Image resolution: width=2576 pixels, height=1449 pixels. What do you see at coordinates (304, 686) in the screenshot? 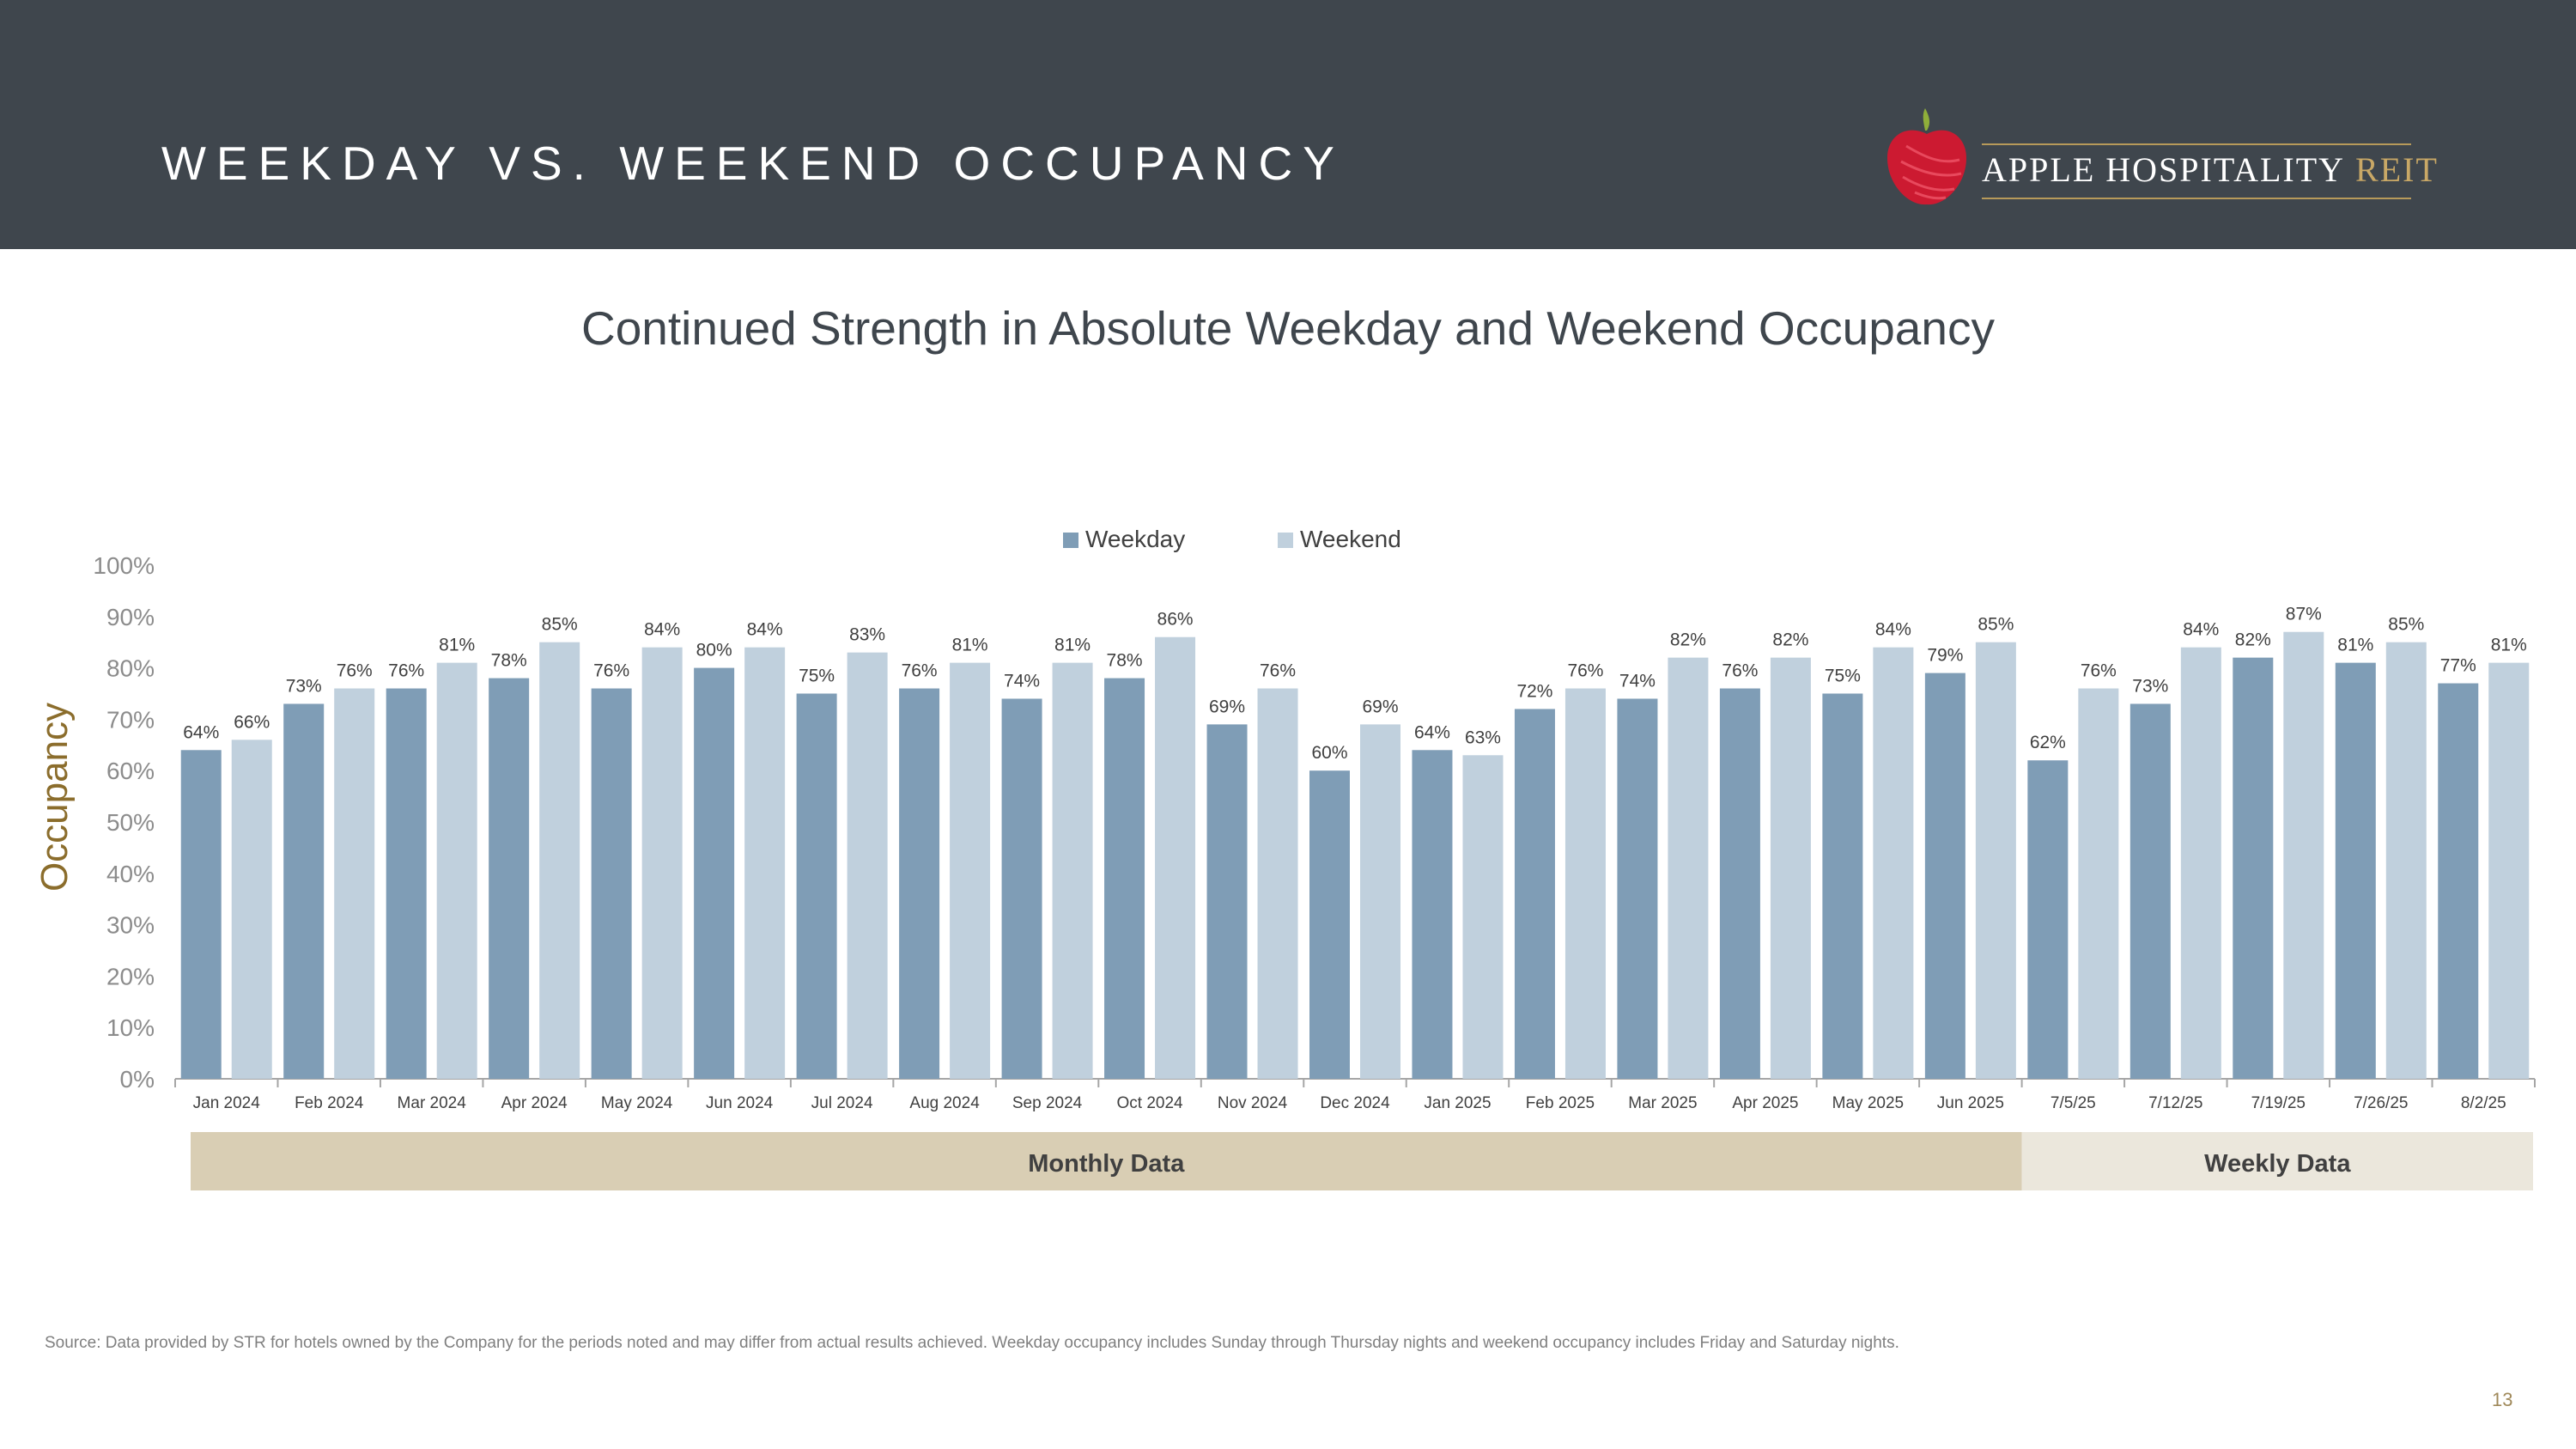
I see `weekday-data-label: 73%` at bounding box center [304, 686].